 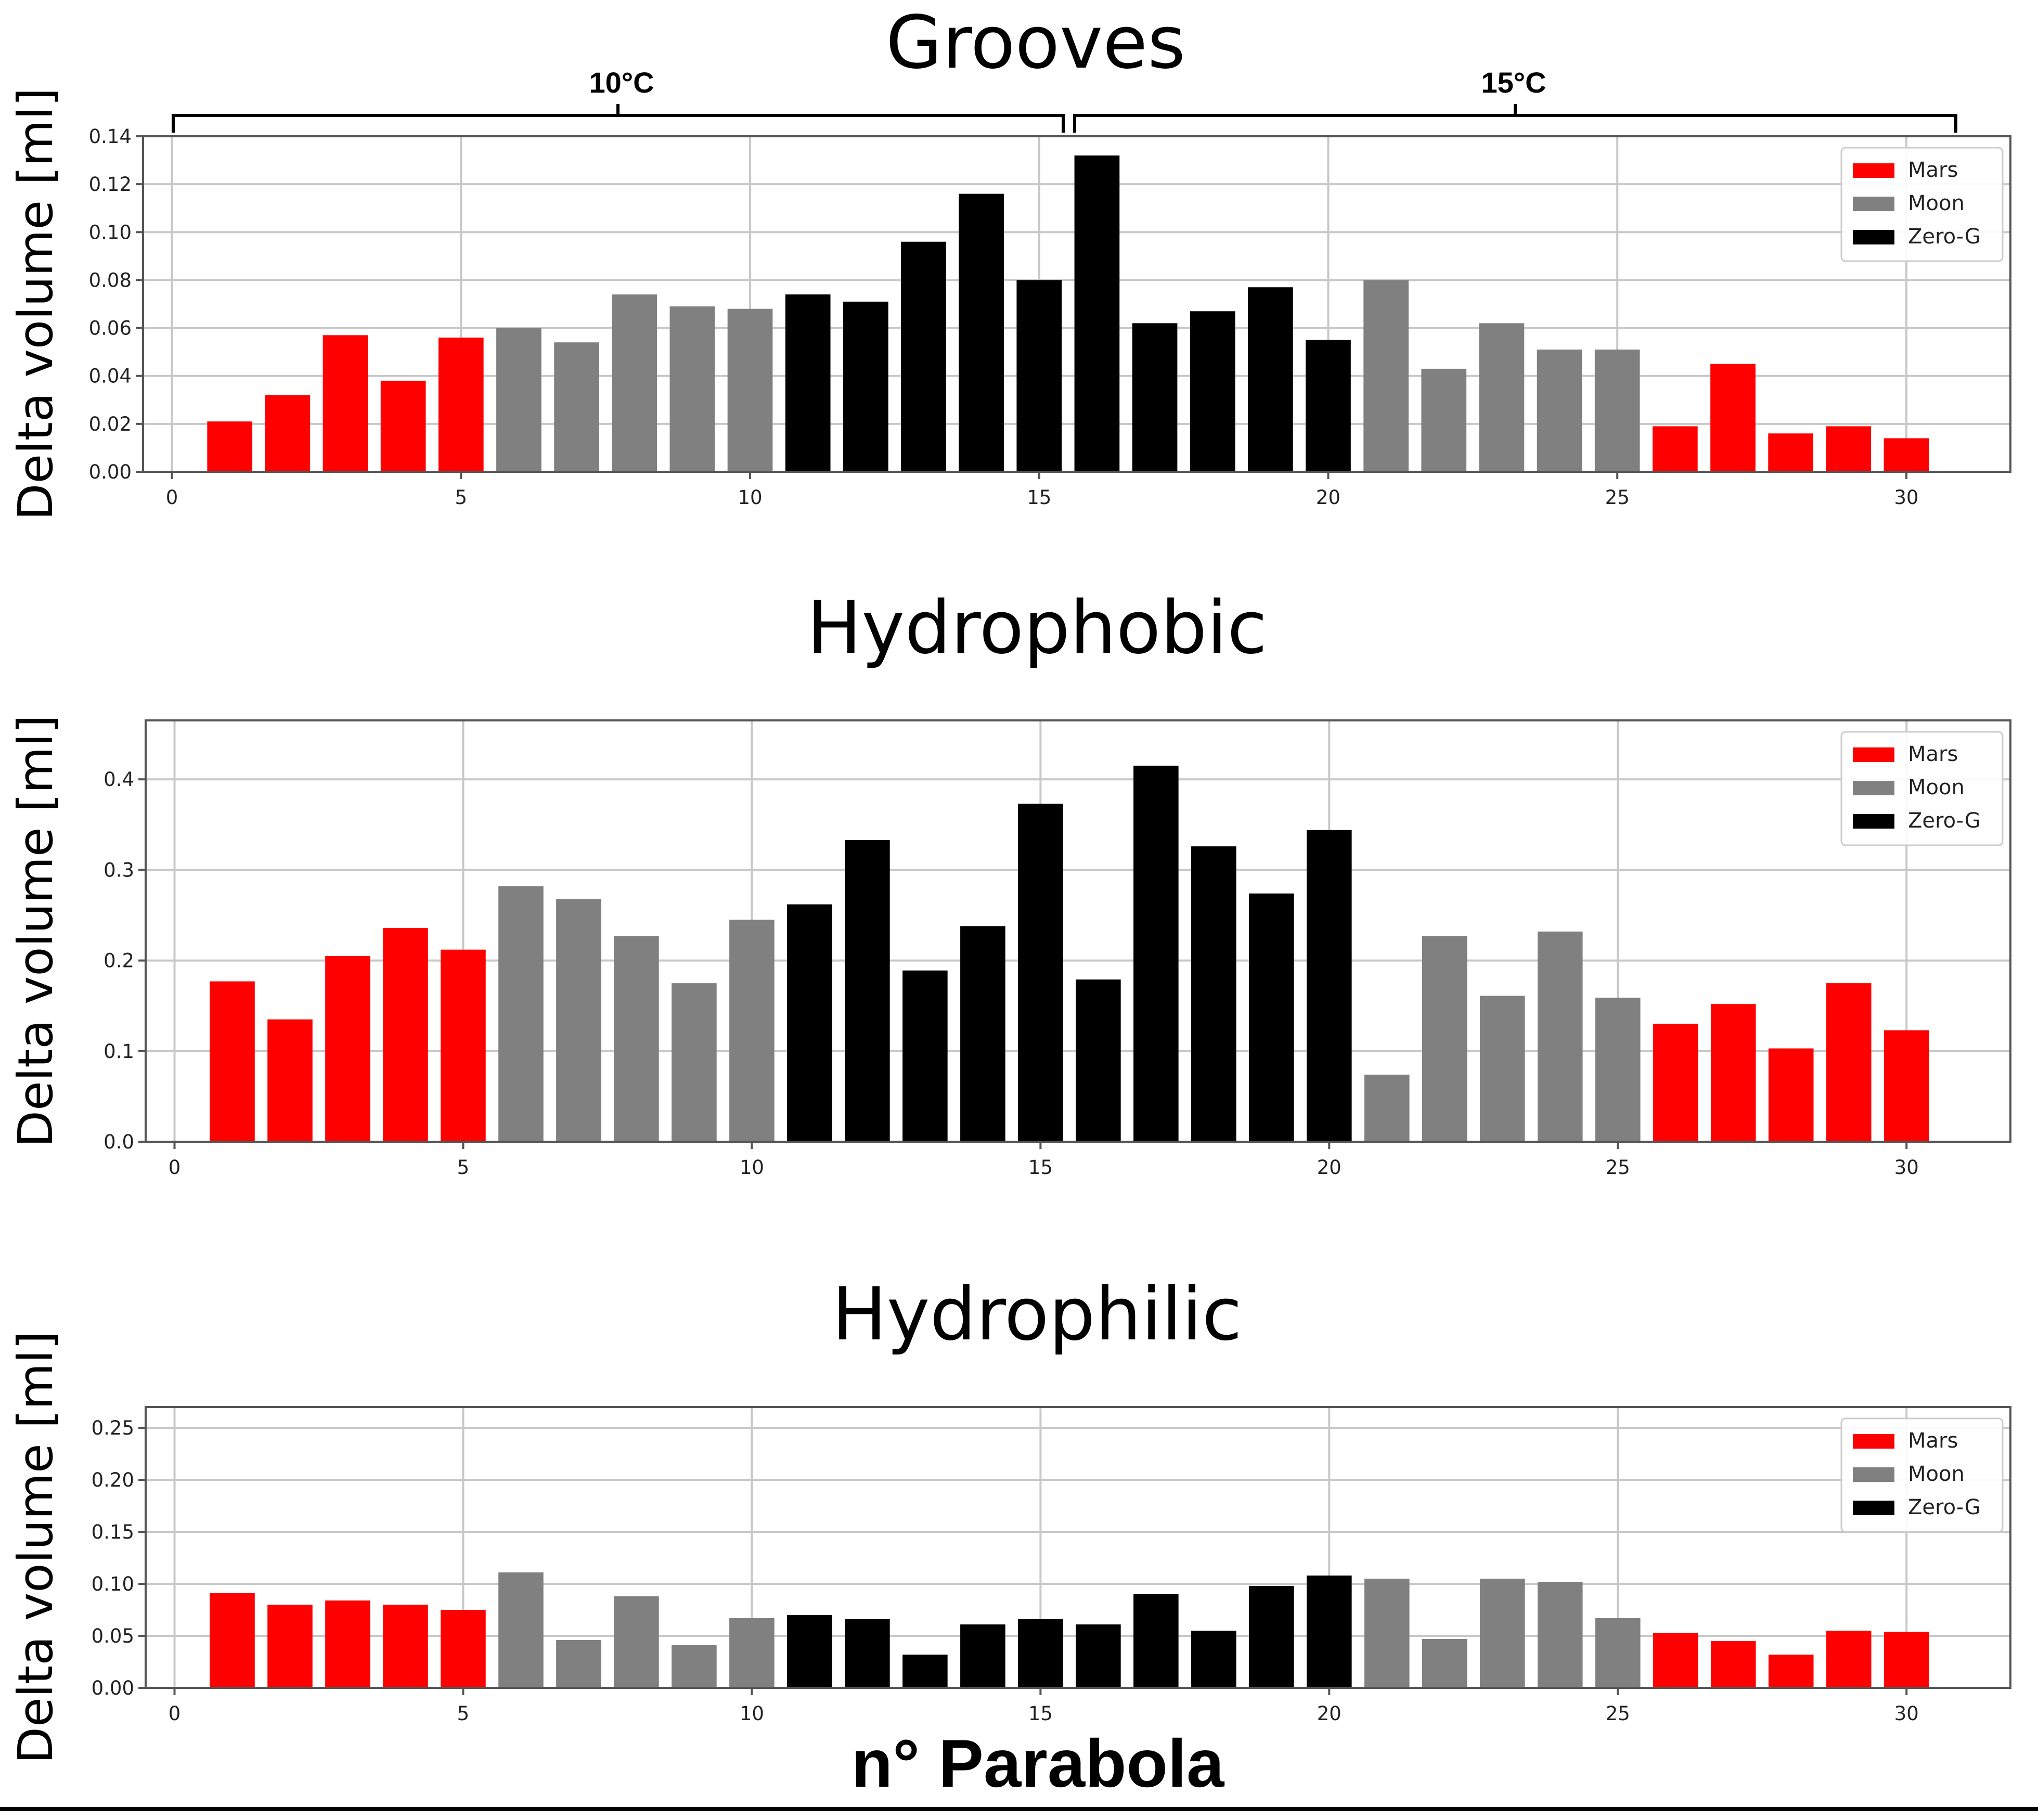 What do you see at coordinates (618, 119) in the screenshot?
I see `bracket-10c` at bounding box center [618, 119].